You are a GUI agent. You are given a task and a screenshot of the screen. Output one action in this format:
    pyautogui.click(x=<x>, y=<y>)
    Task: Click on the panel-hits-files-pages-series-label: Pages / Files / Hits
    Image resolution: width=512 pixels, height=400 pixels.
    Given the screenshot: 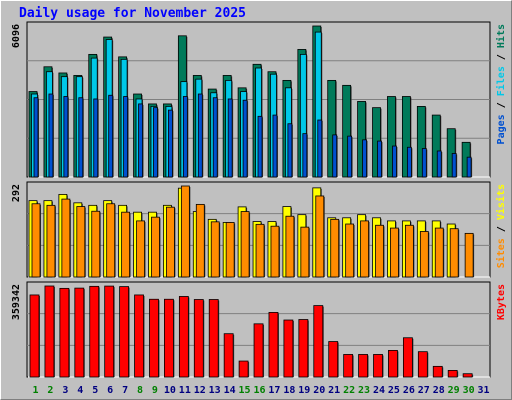 What is the action you would take?
    pyautogui.click(x=501, y=84)
    